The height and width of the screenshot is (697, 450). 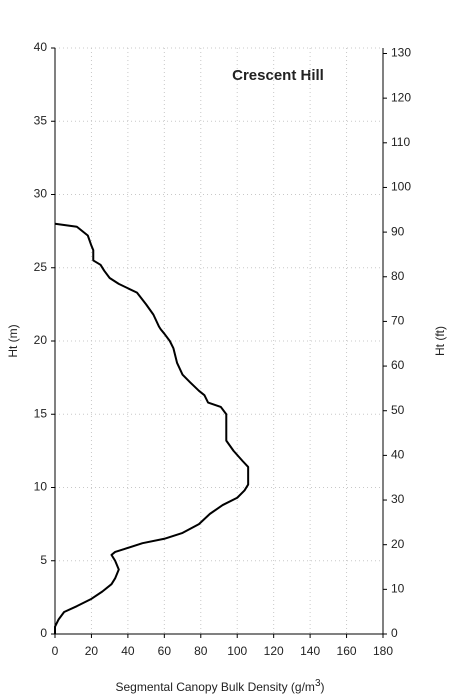 What do you see at coordinates (347, 651) in the screenshot?
I see `x-tick-label: 160` at bounding box center [347, 651].